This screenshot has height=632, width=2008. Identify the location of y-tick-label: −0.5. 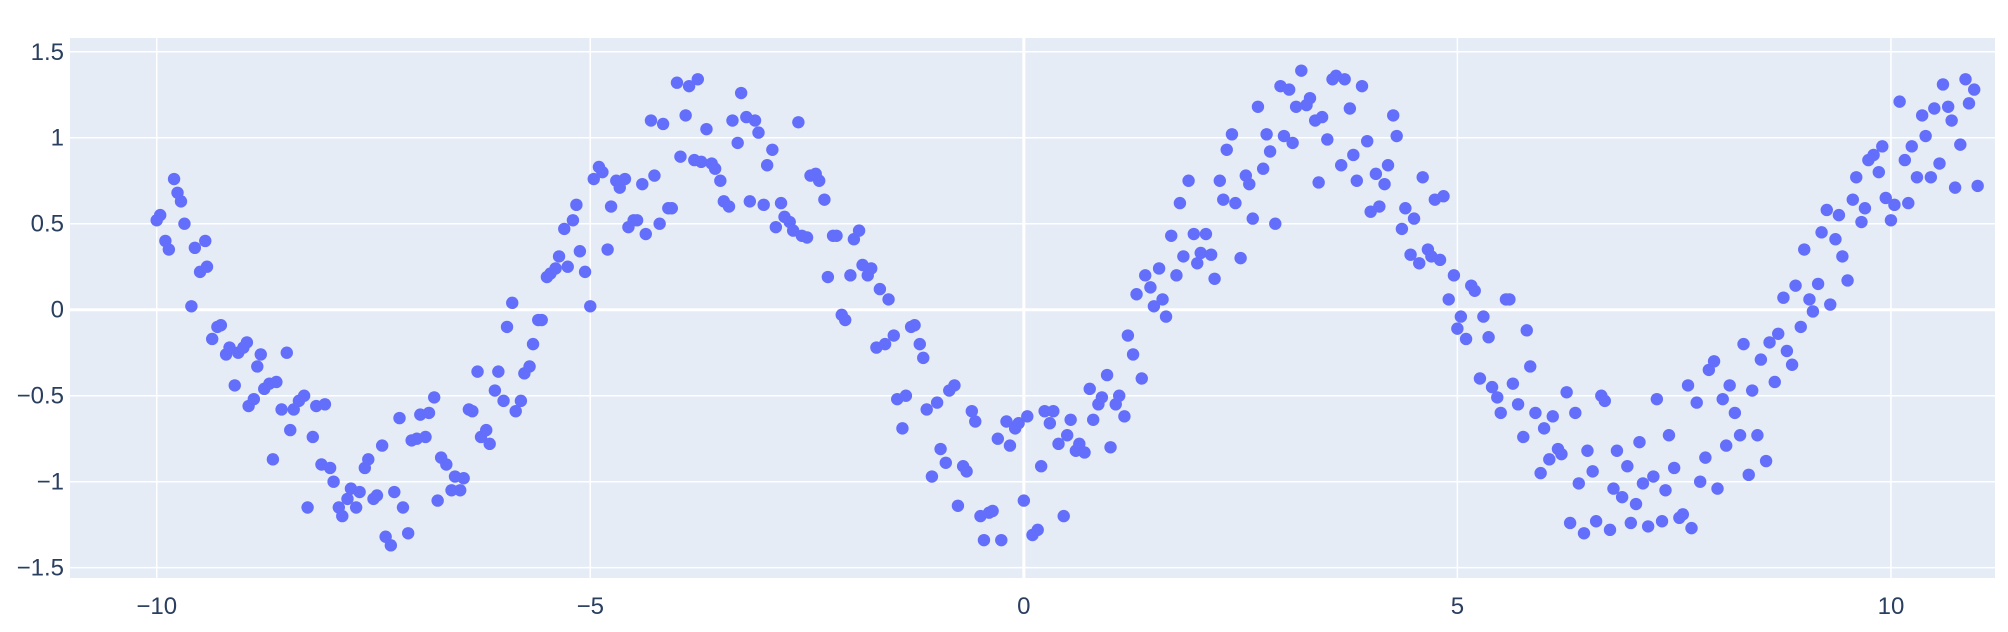
(40, 396).